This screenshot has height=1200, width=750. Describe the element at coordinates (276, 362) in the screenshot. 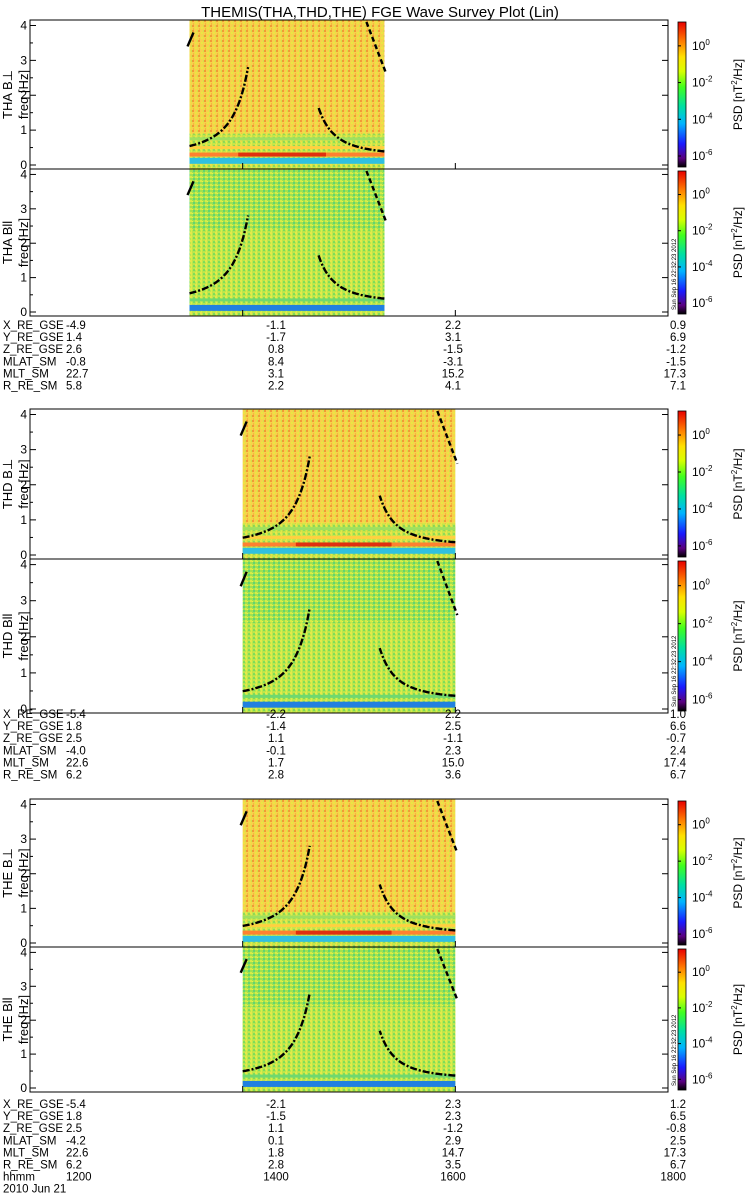

I see `ephemeris-value: 8.4` at that location.